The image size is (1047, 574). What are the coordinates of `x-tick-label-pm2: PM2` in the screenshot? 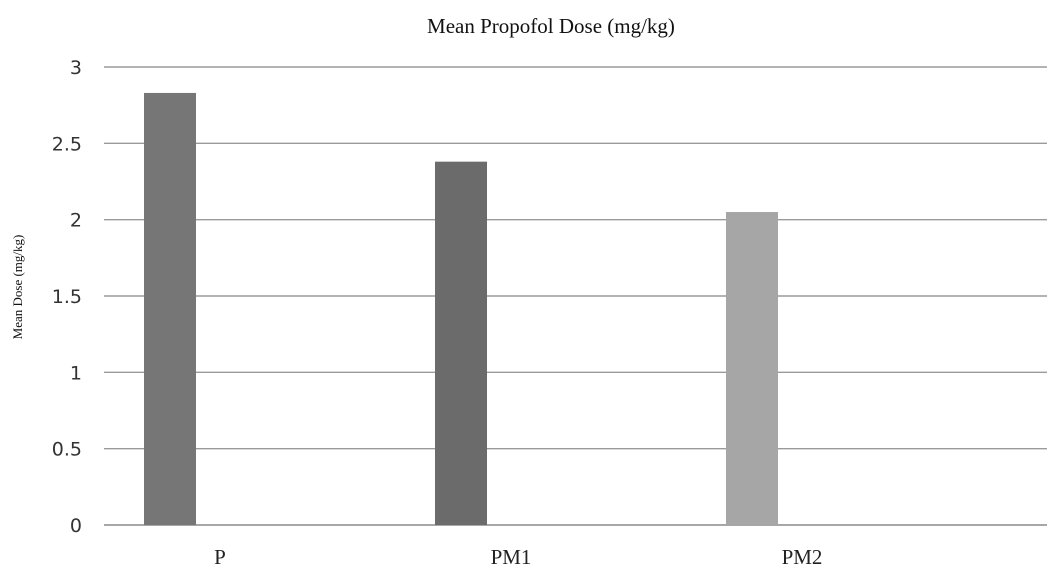 It's located at (802, 557).